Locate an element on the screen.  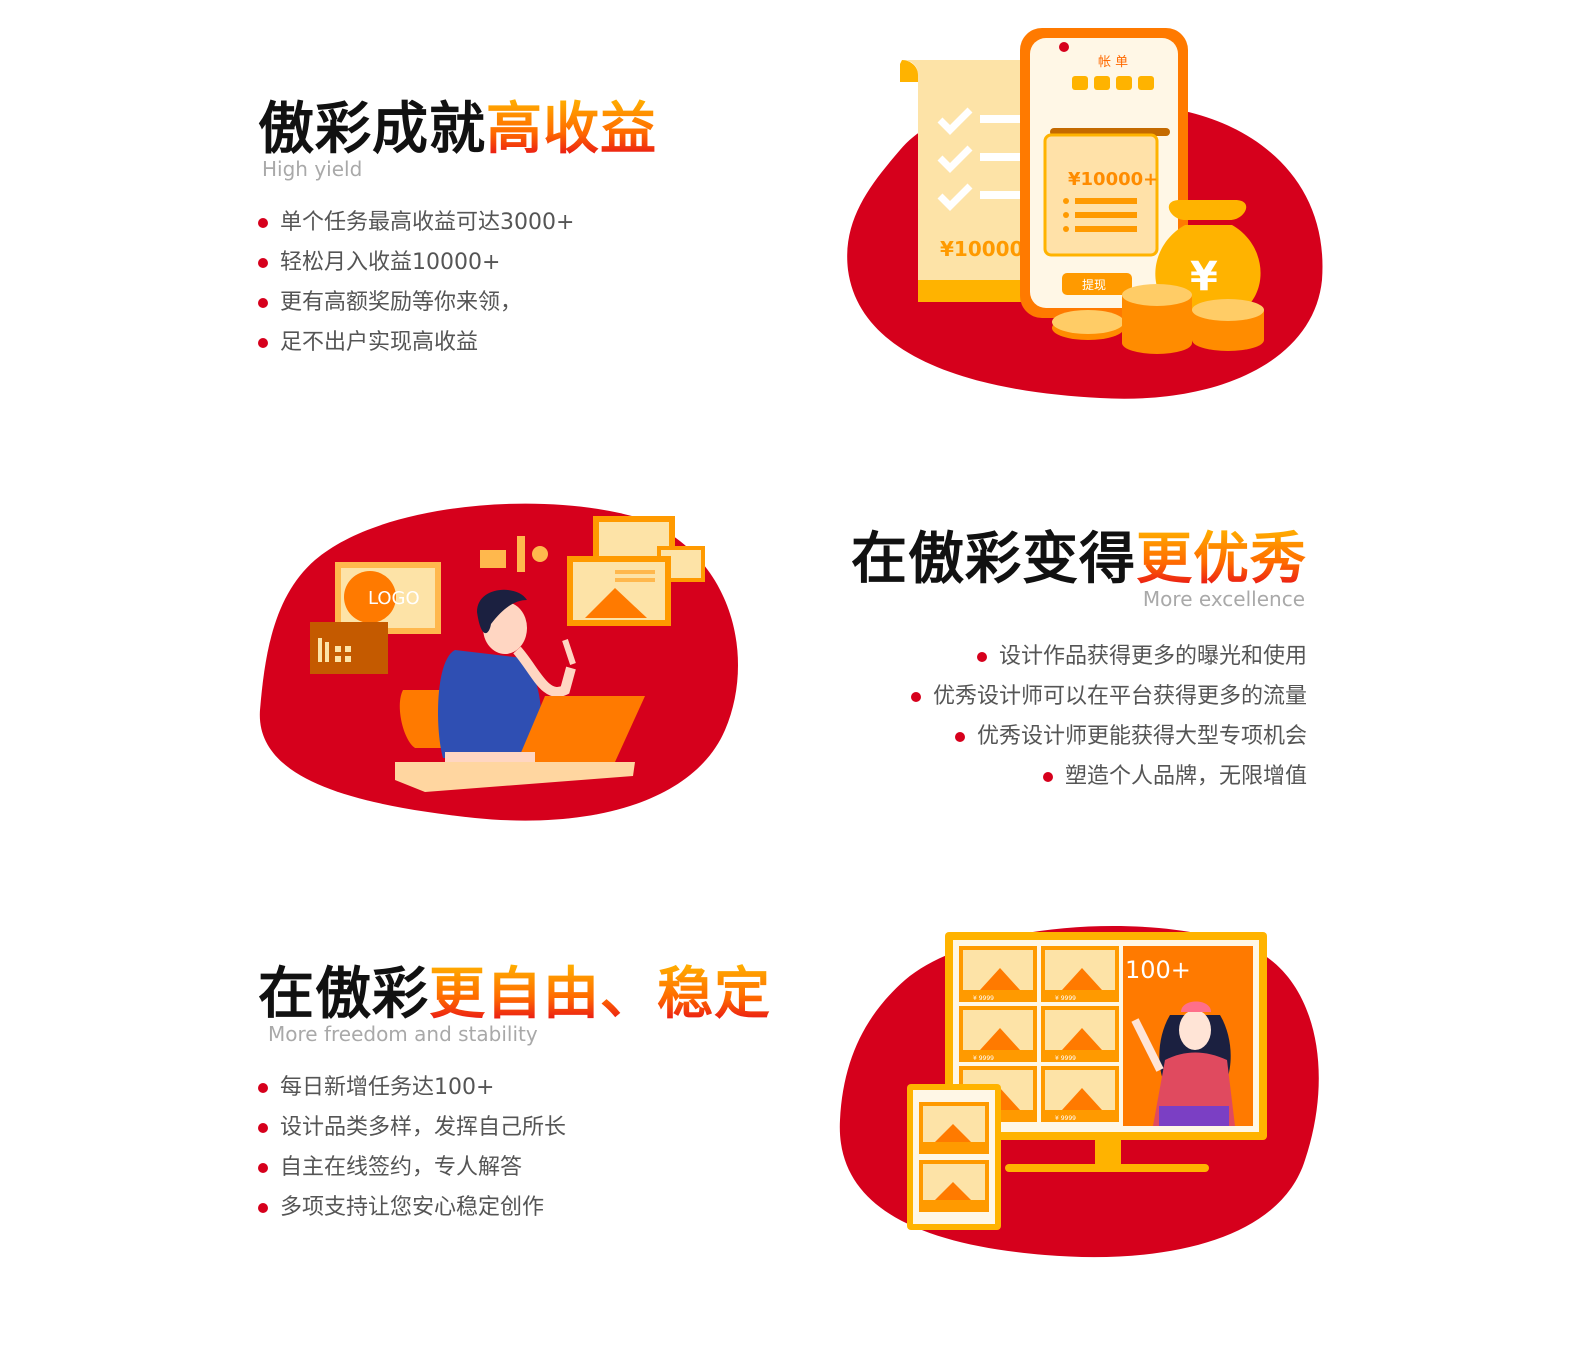
feature-item: 单个任务最高收益可达3000+ is located at coordinates (457, 223).